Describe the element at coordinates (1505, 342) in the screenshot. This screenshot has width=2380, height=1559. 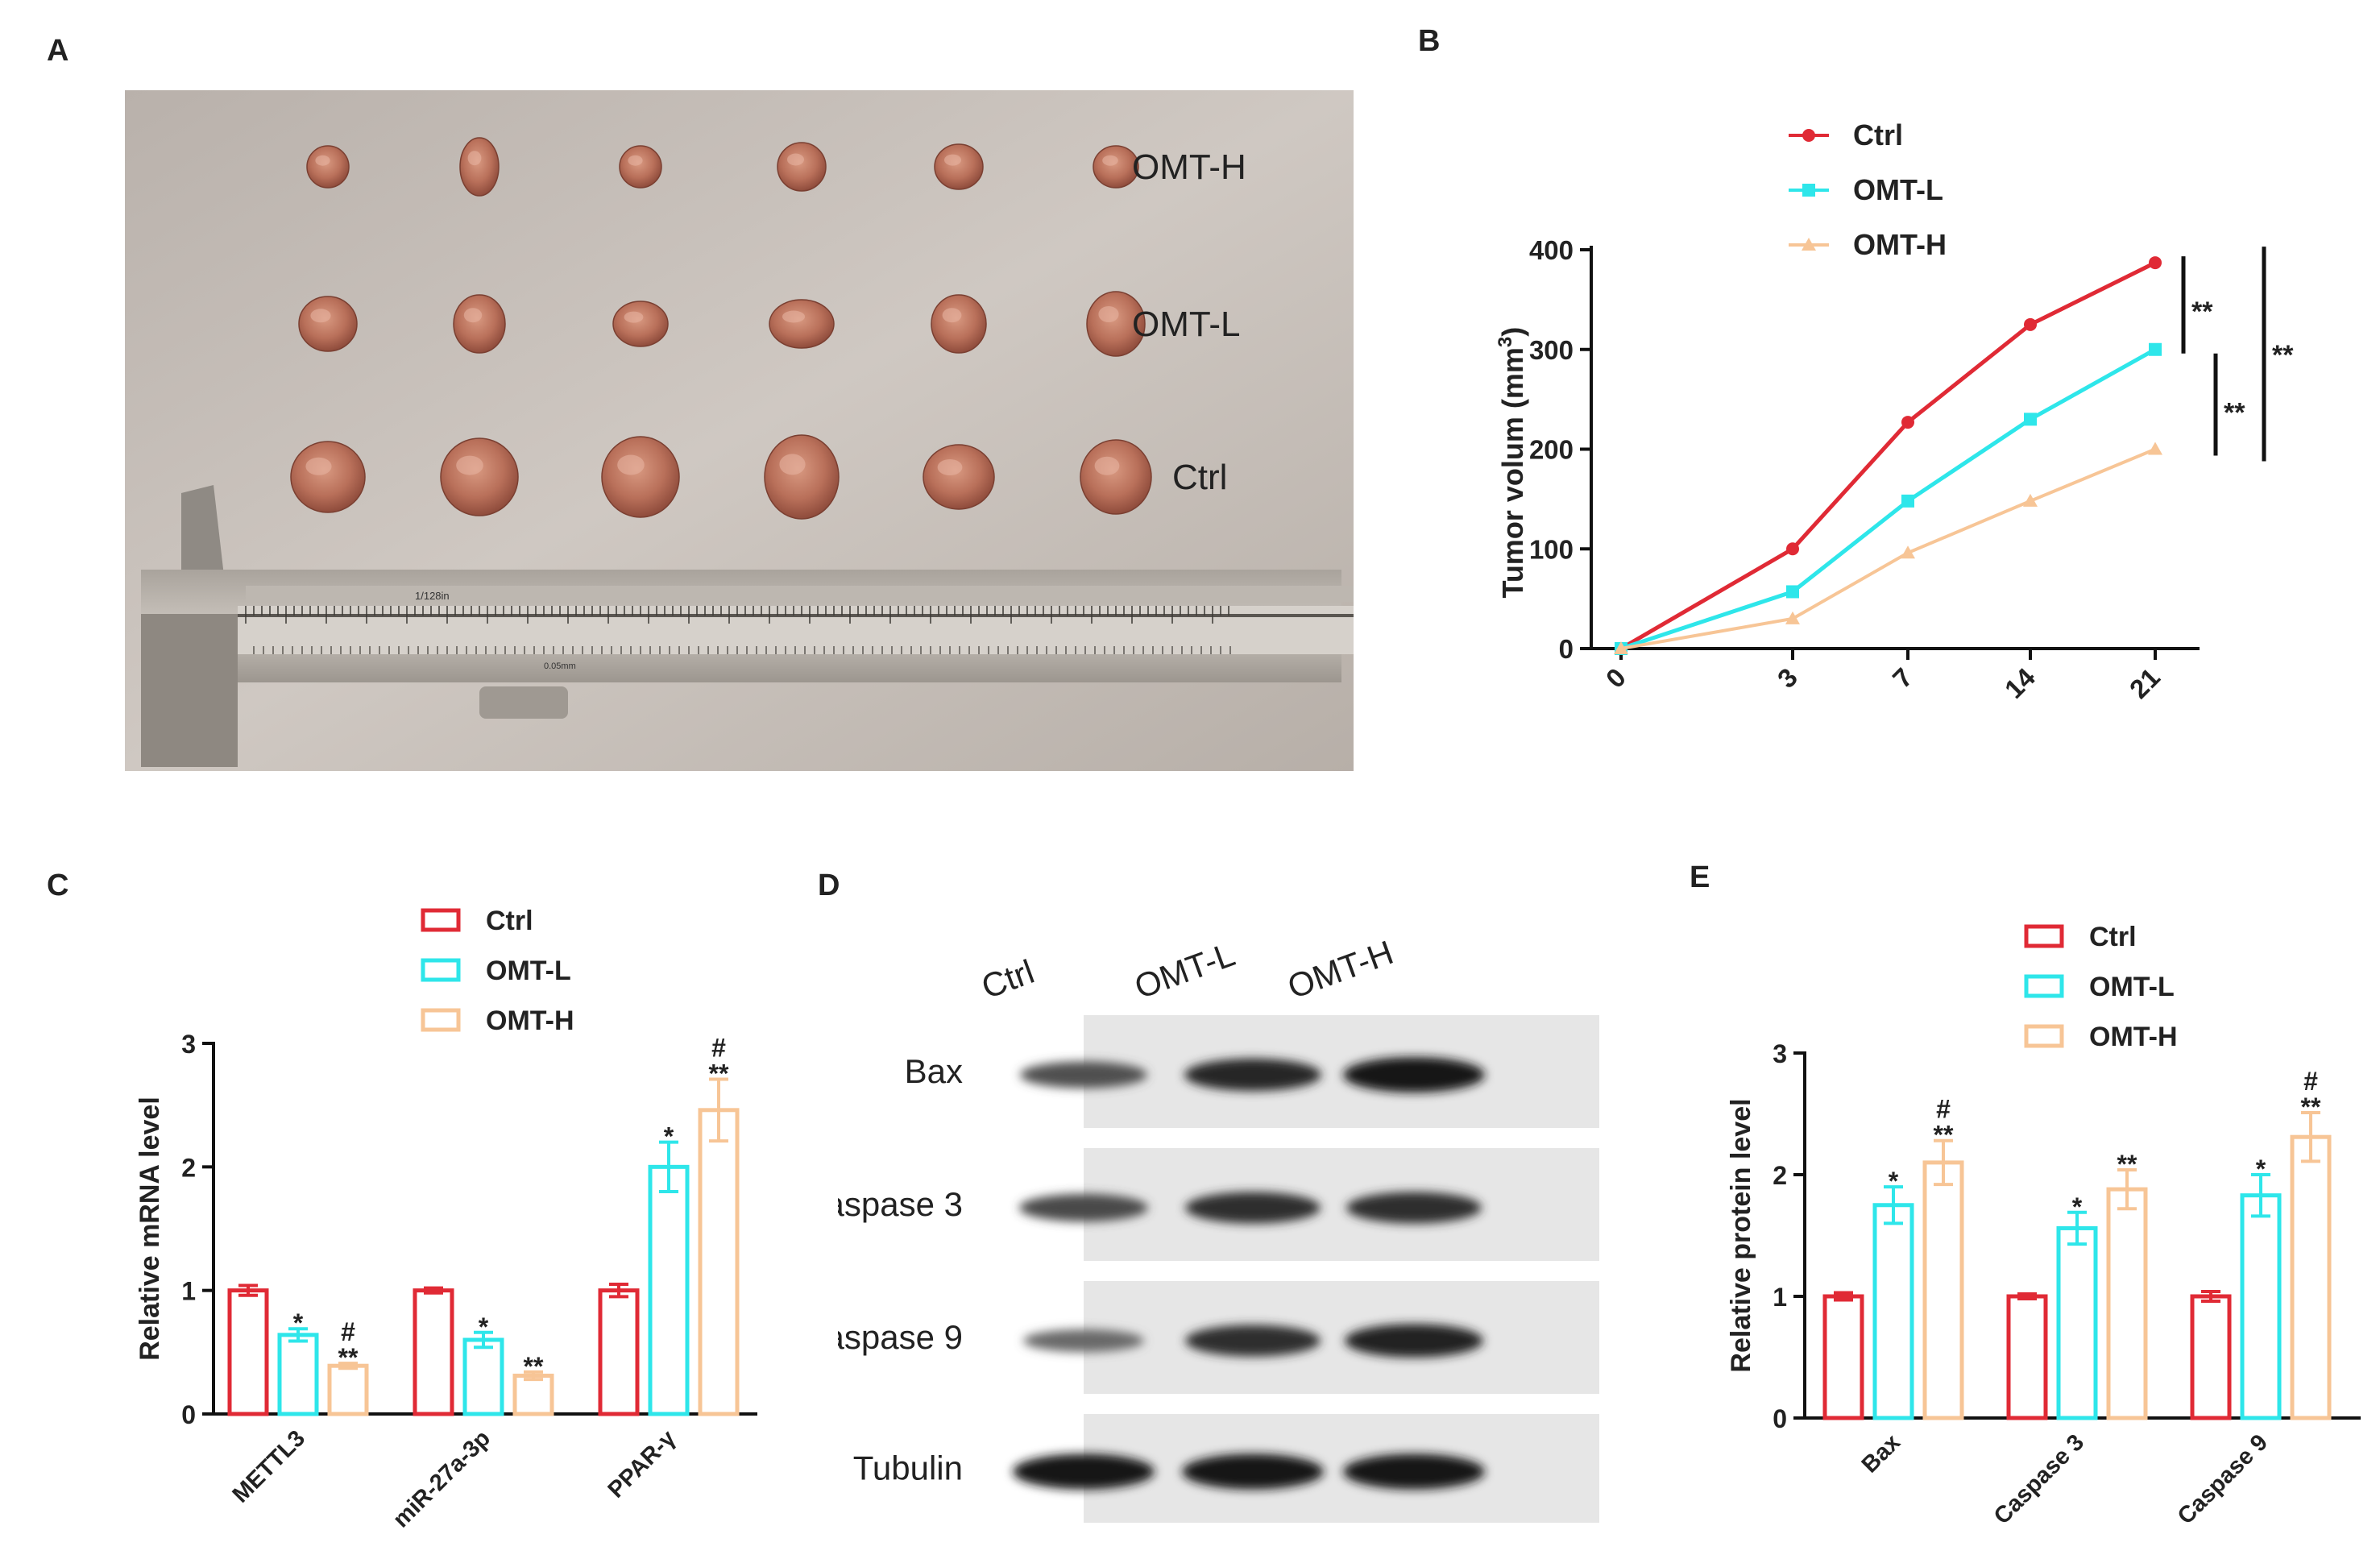
I see `y-axis-label-superscript: 3` at that location.